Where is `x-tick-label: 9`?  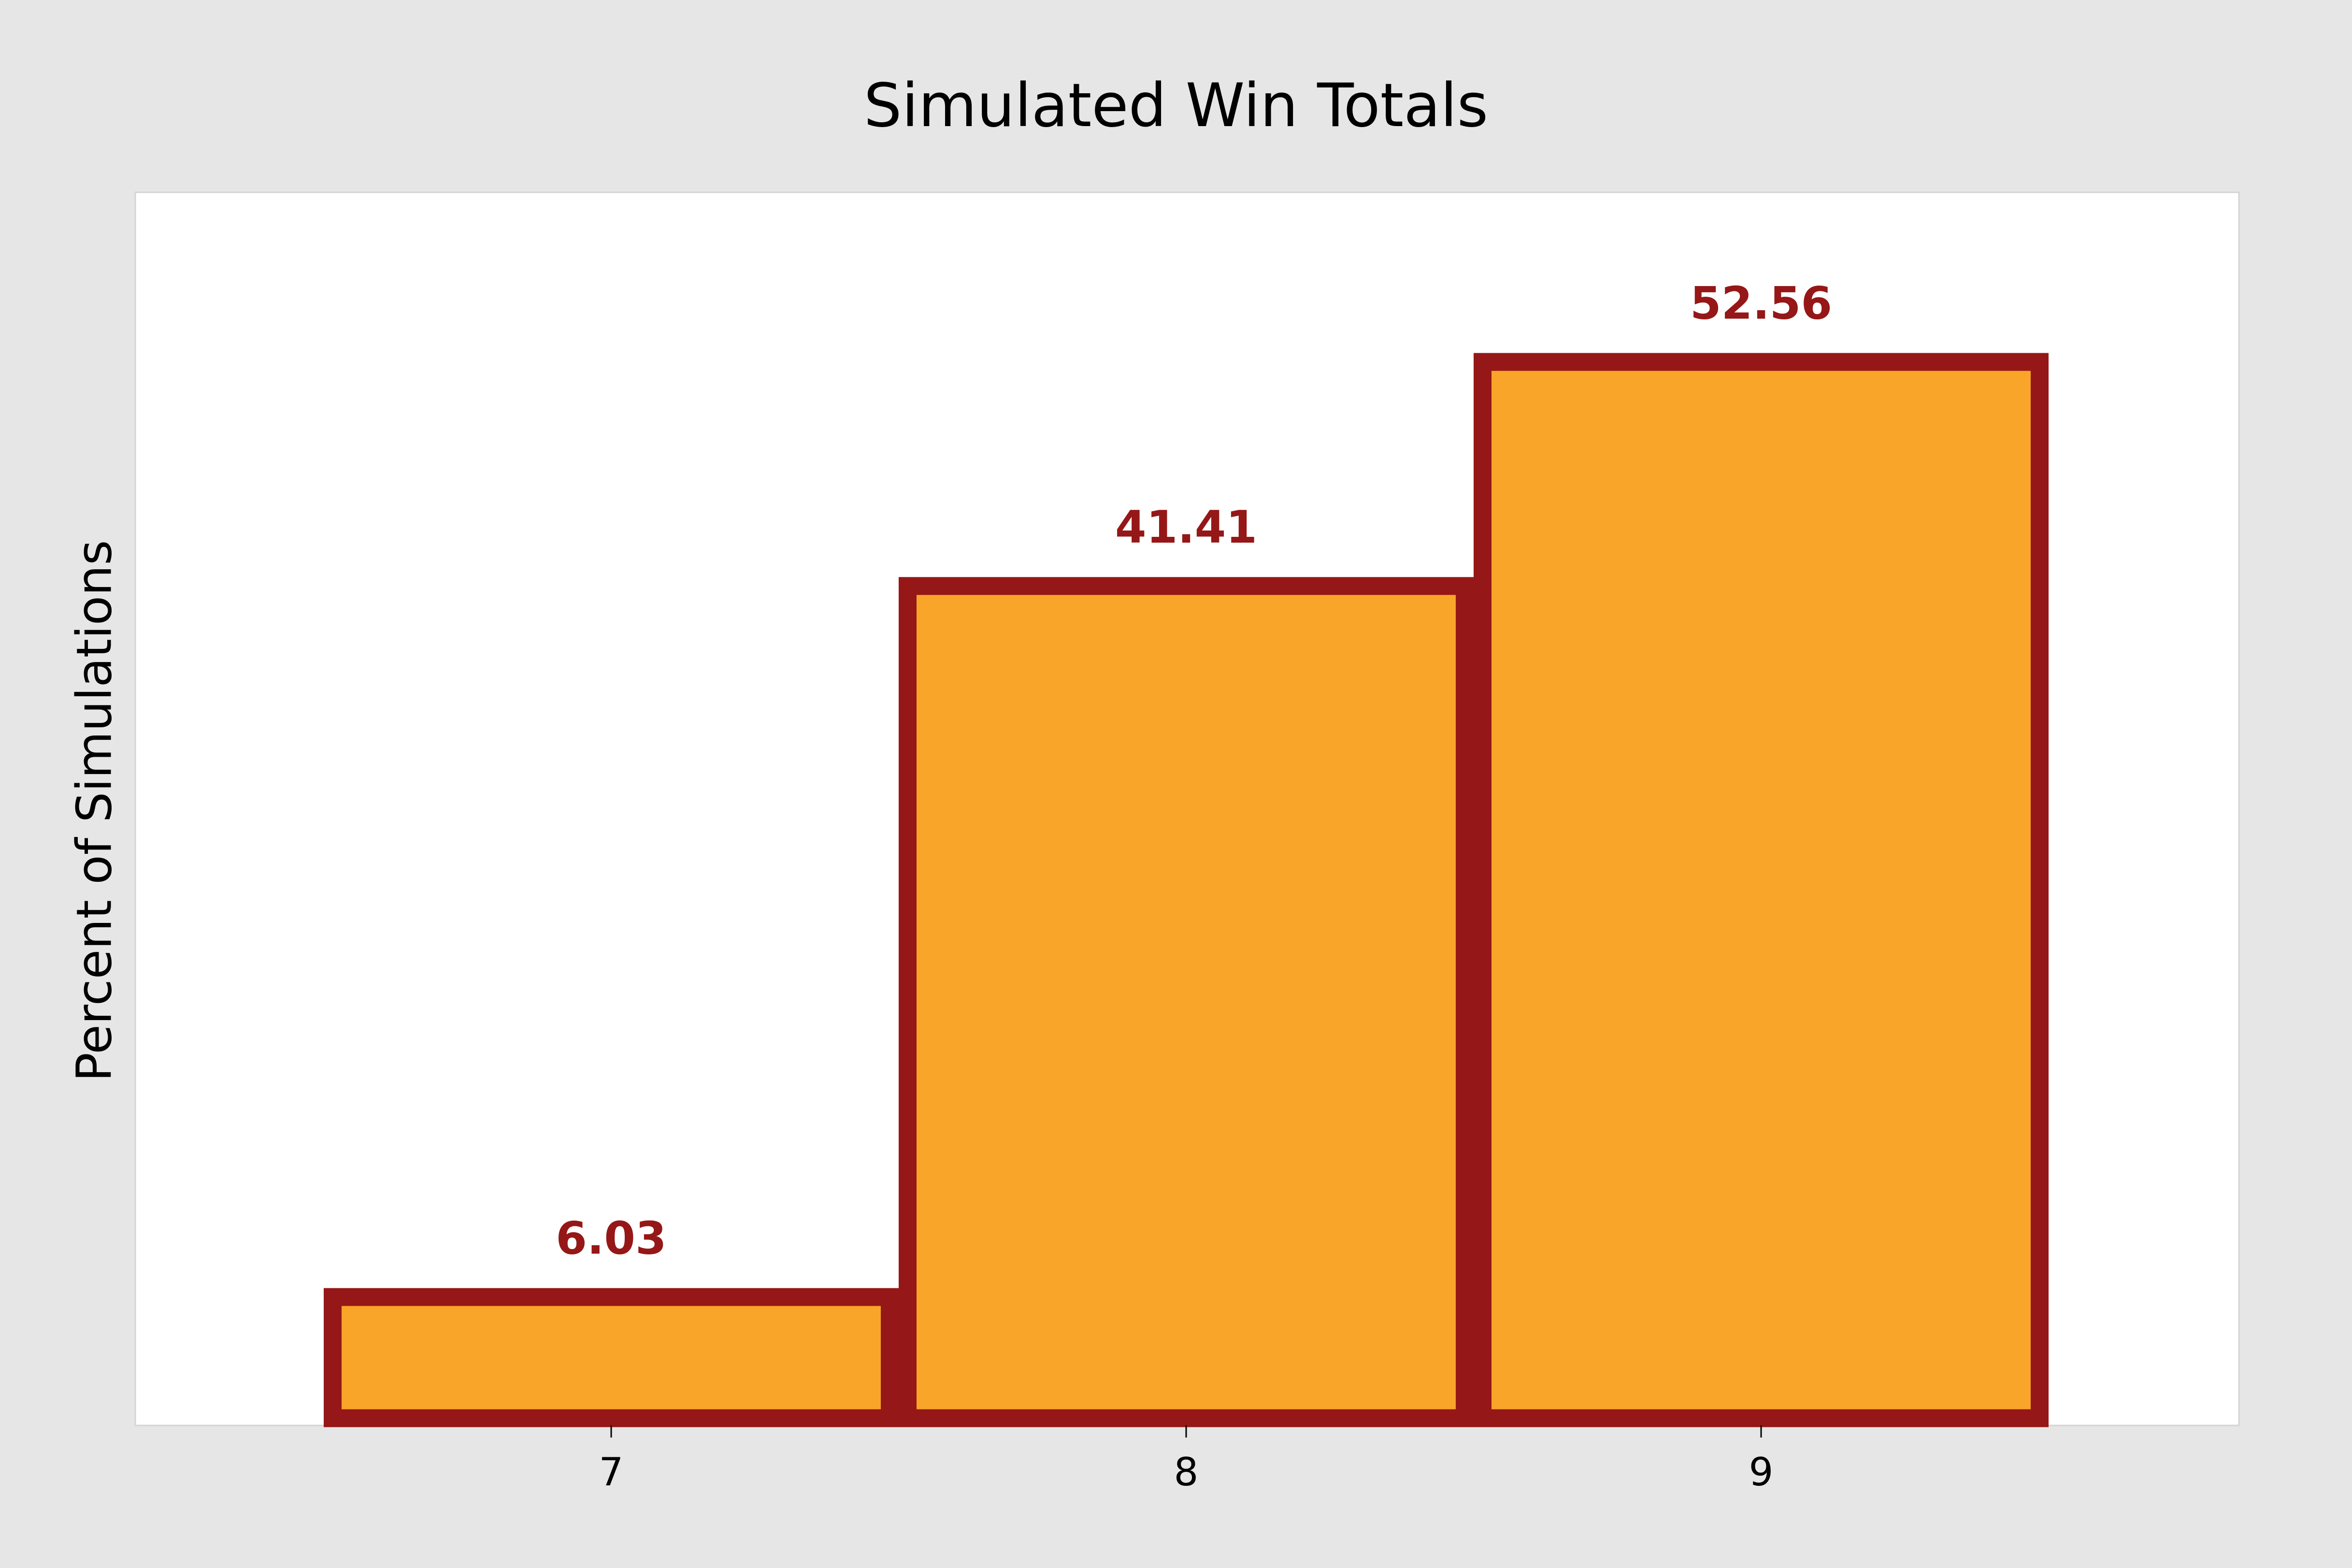
x-tick-label: 9 is located at coordinates (1761, 1473).